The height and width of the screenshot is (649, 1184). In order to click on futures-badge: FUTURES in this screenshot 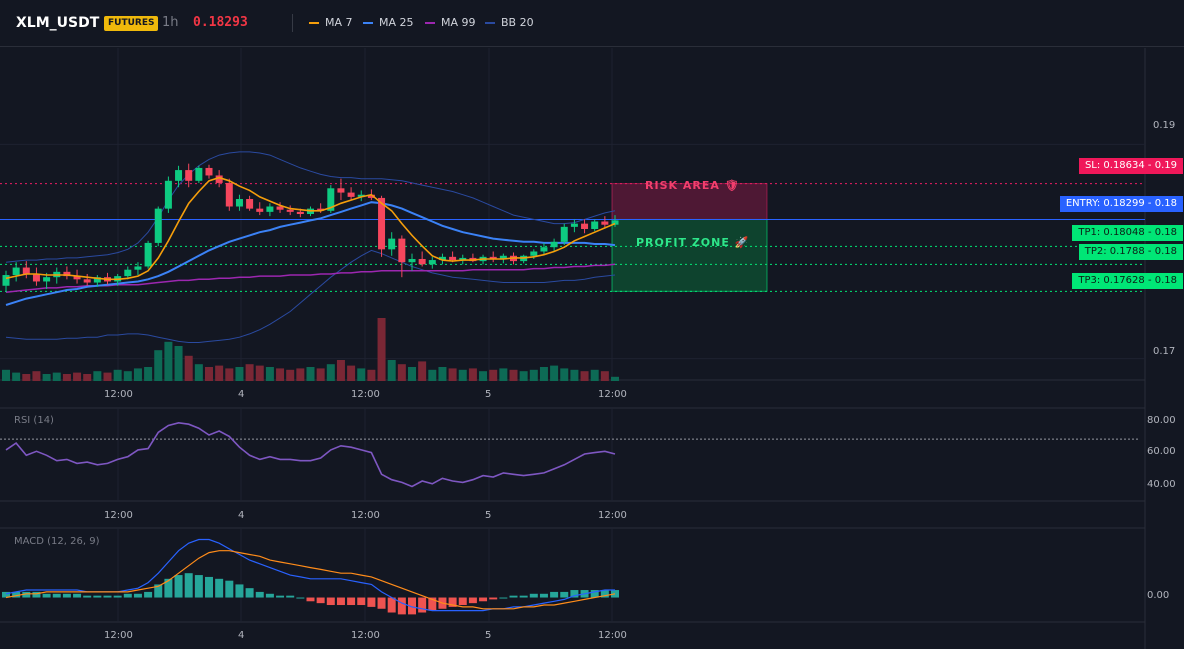, I will do `click(131, 23)`.